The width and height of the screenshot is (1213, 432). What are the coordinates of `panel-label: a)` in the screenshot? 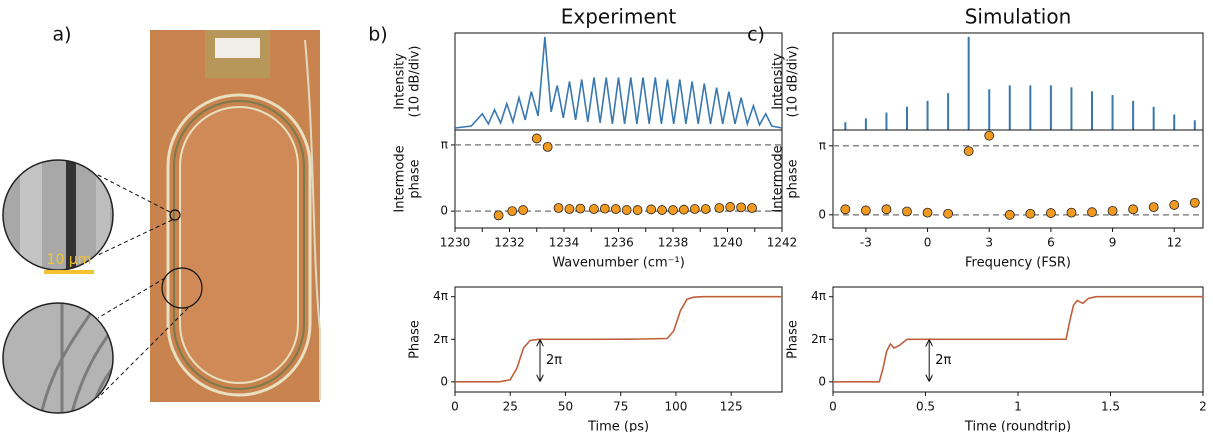 It's located at (61, 35).